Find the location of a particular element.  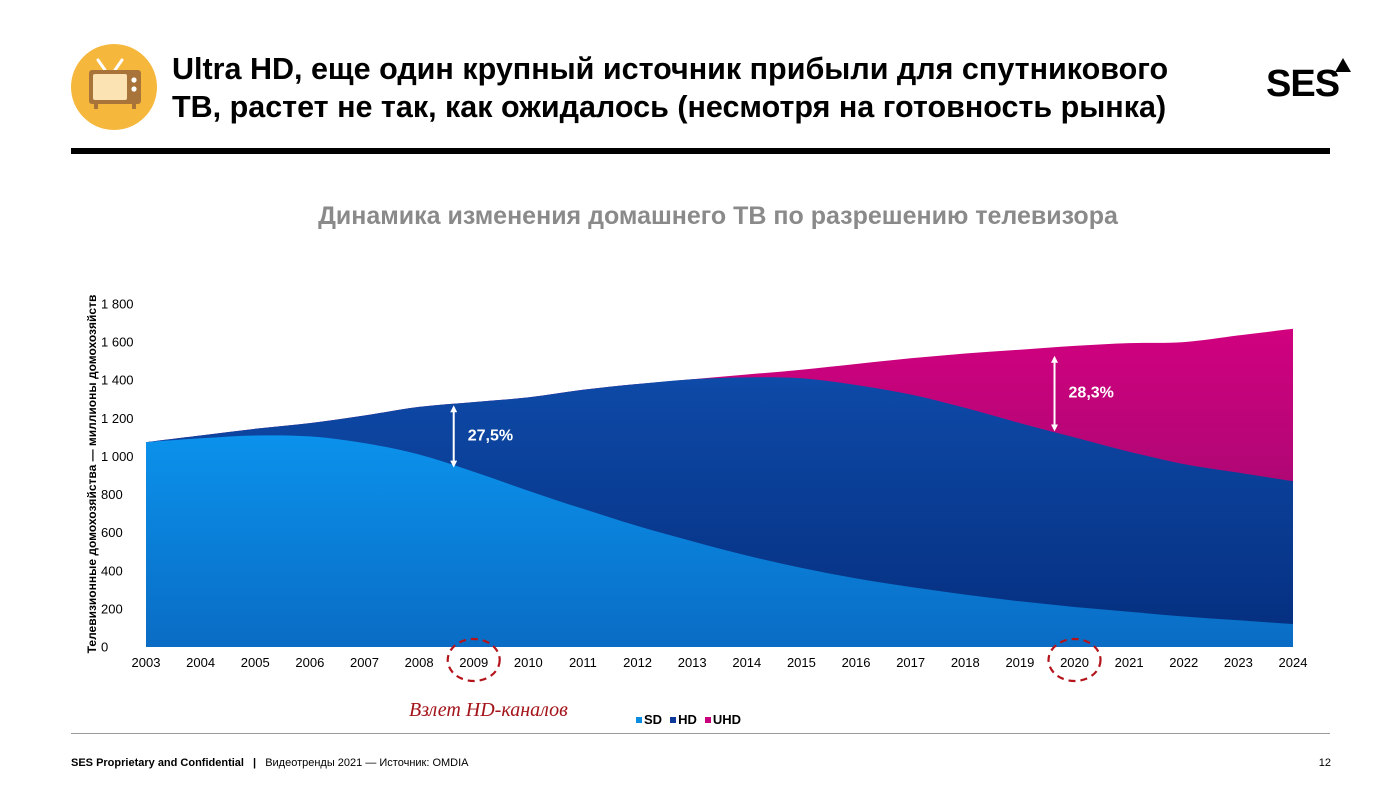

legend-label-hd: HD is located at coordinates (687, 719).